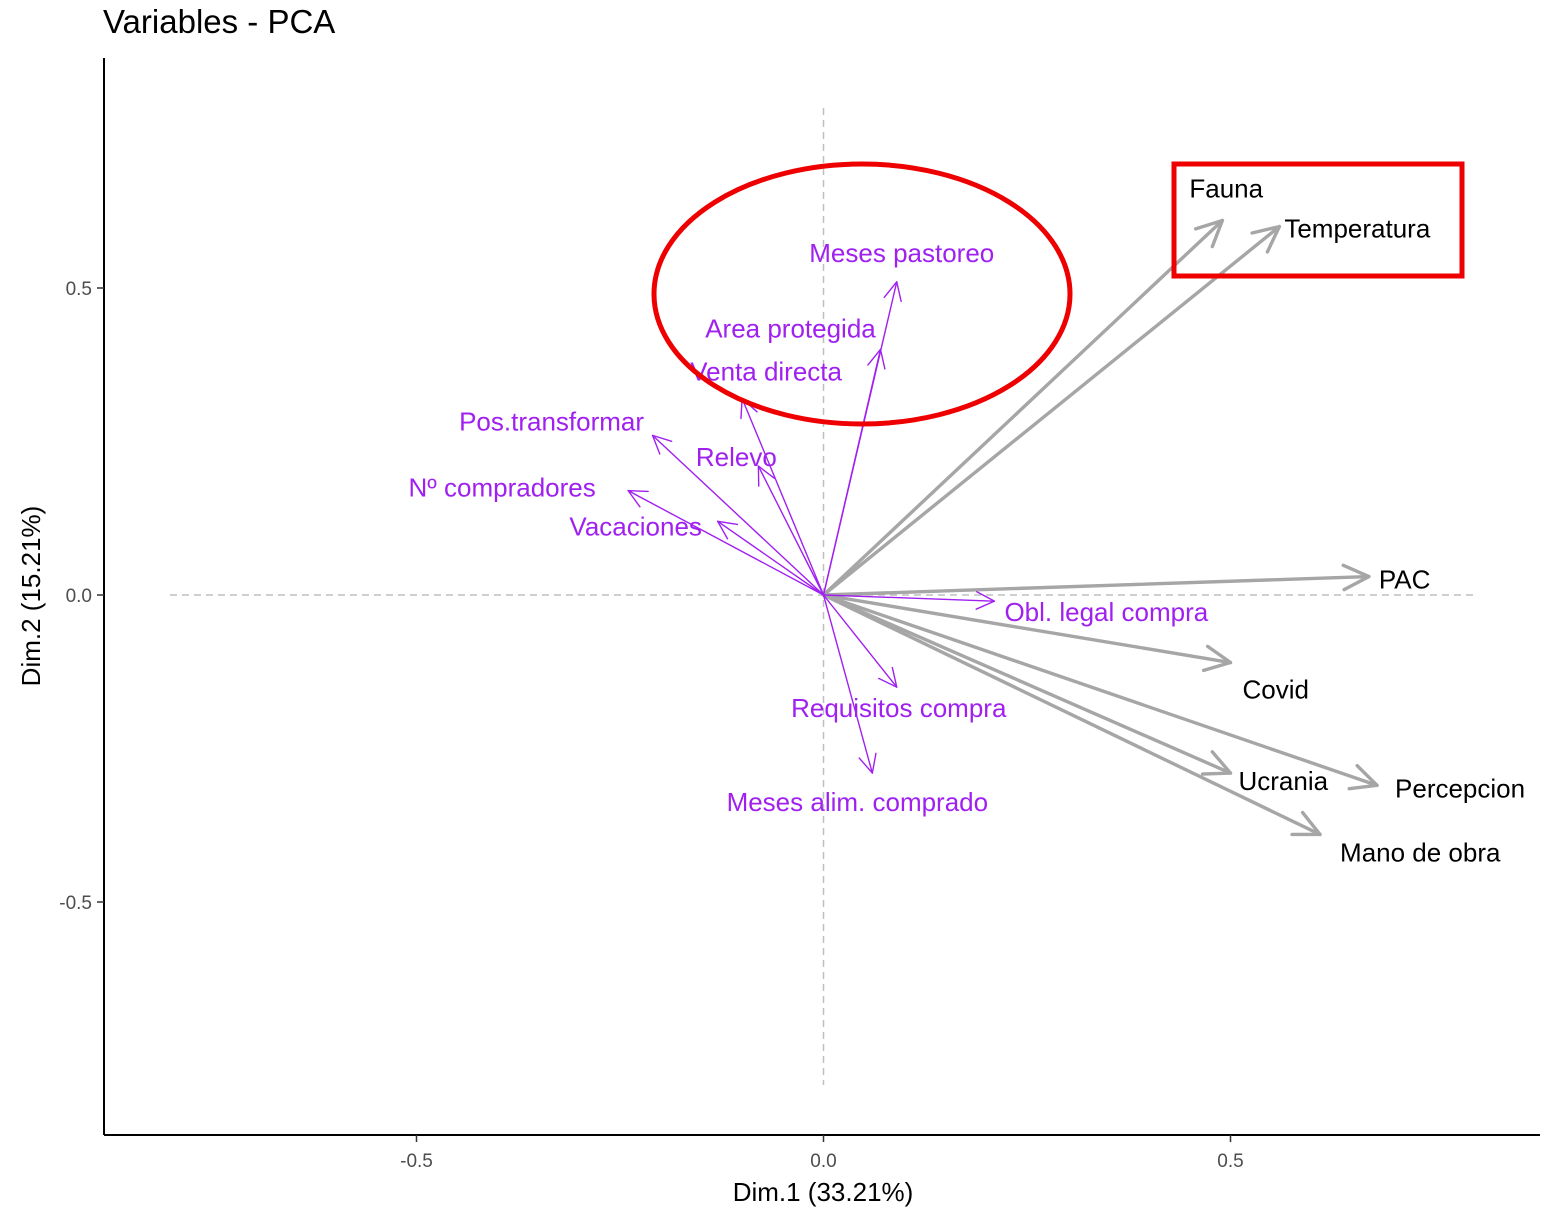  Describe the element at coordinates (1027, 684) in the screenshot. I see `arrow-ucrania` at that location.